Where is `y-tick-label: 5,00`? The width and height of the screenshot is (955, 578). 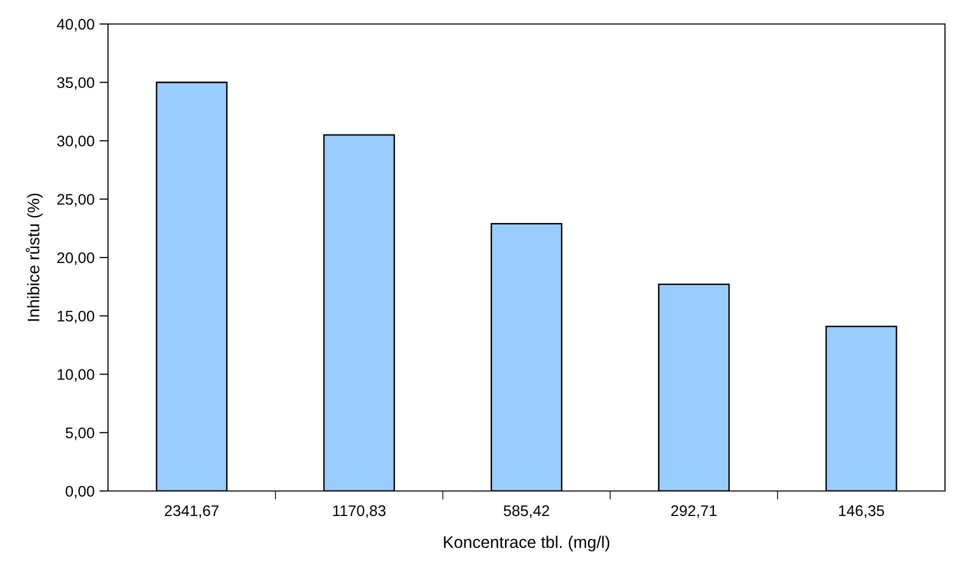 y-tick-label: 5,00 is located at coordinates (80, 433).